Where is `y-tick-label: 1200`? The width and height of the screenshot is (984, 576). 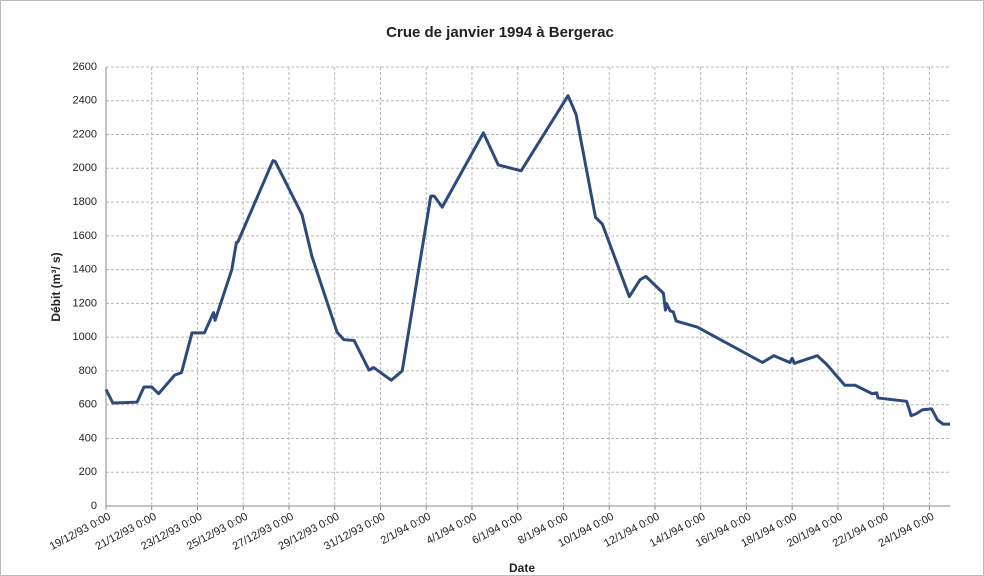
y-tick-label: 1200 is located at coordinates (85, 303).